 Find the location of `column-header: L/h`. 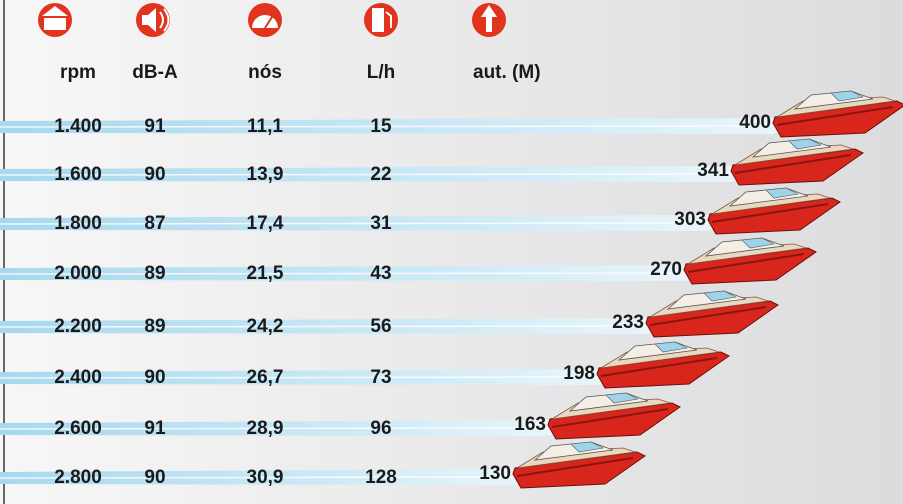

column-header: L/h is located at coordinates (381, 72).